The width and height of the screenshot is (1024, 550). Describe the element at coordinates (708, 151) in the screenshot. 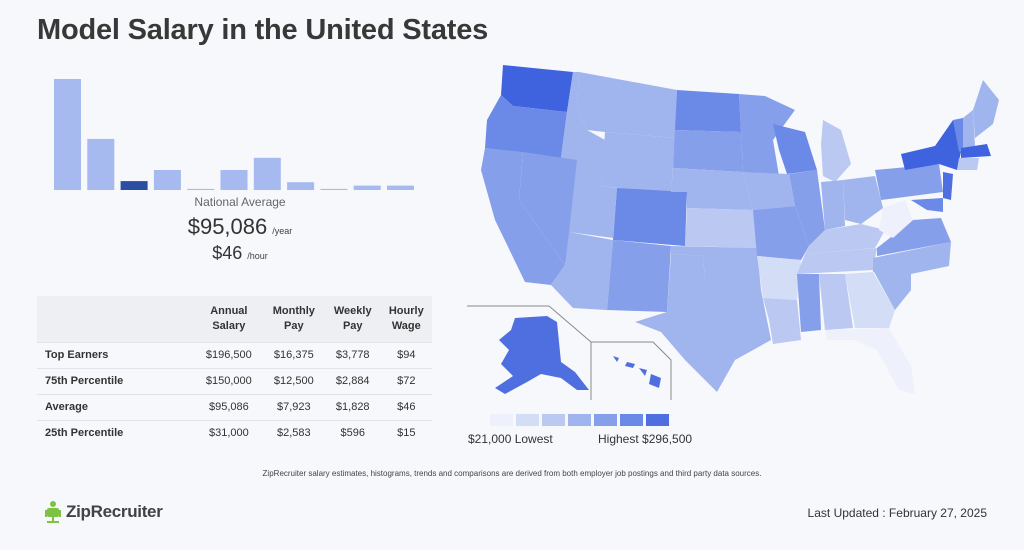

I see `state-south-dakota` at that location.